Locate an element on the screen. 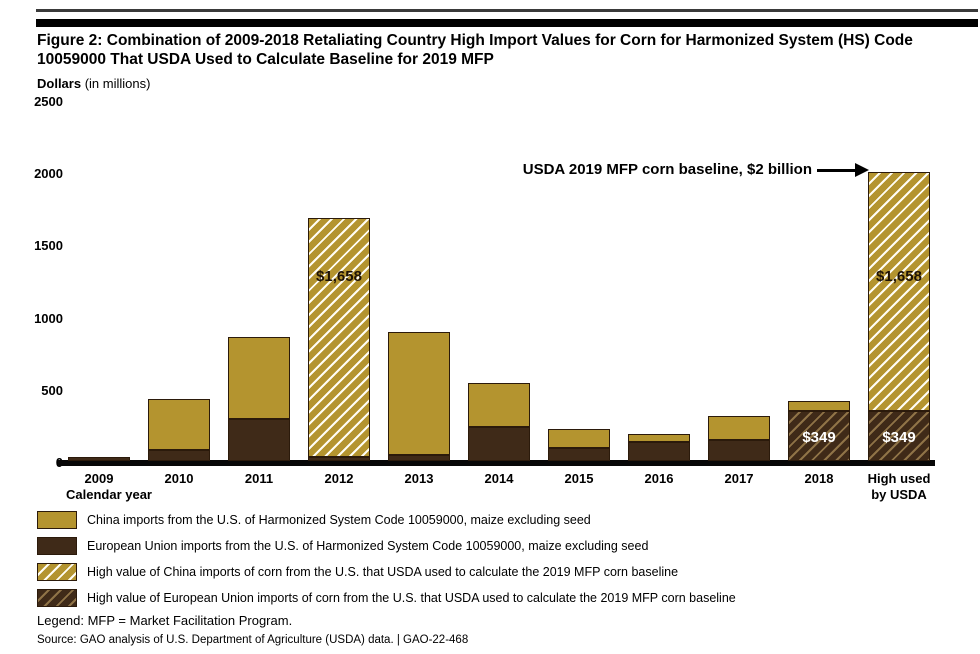 The width and height of the screenshot is (980, 654). x-label-2012: 2012 is located at coordinates (339, 478).